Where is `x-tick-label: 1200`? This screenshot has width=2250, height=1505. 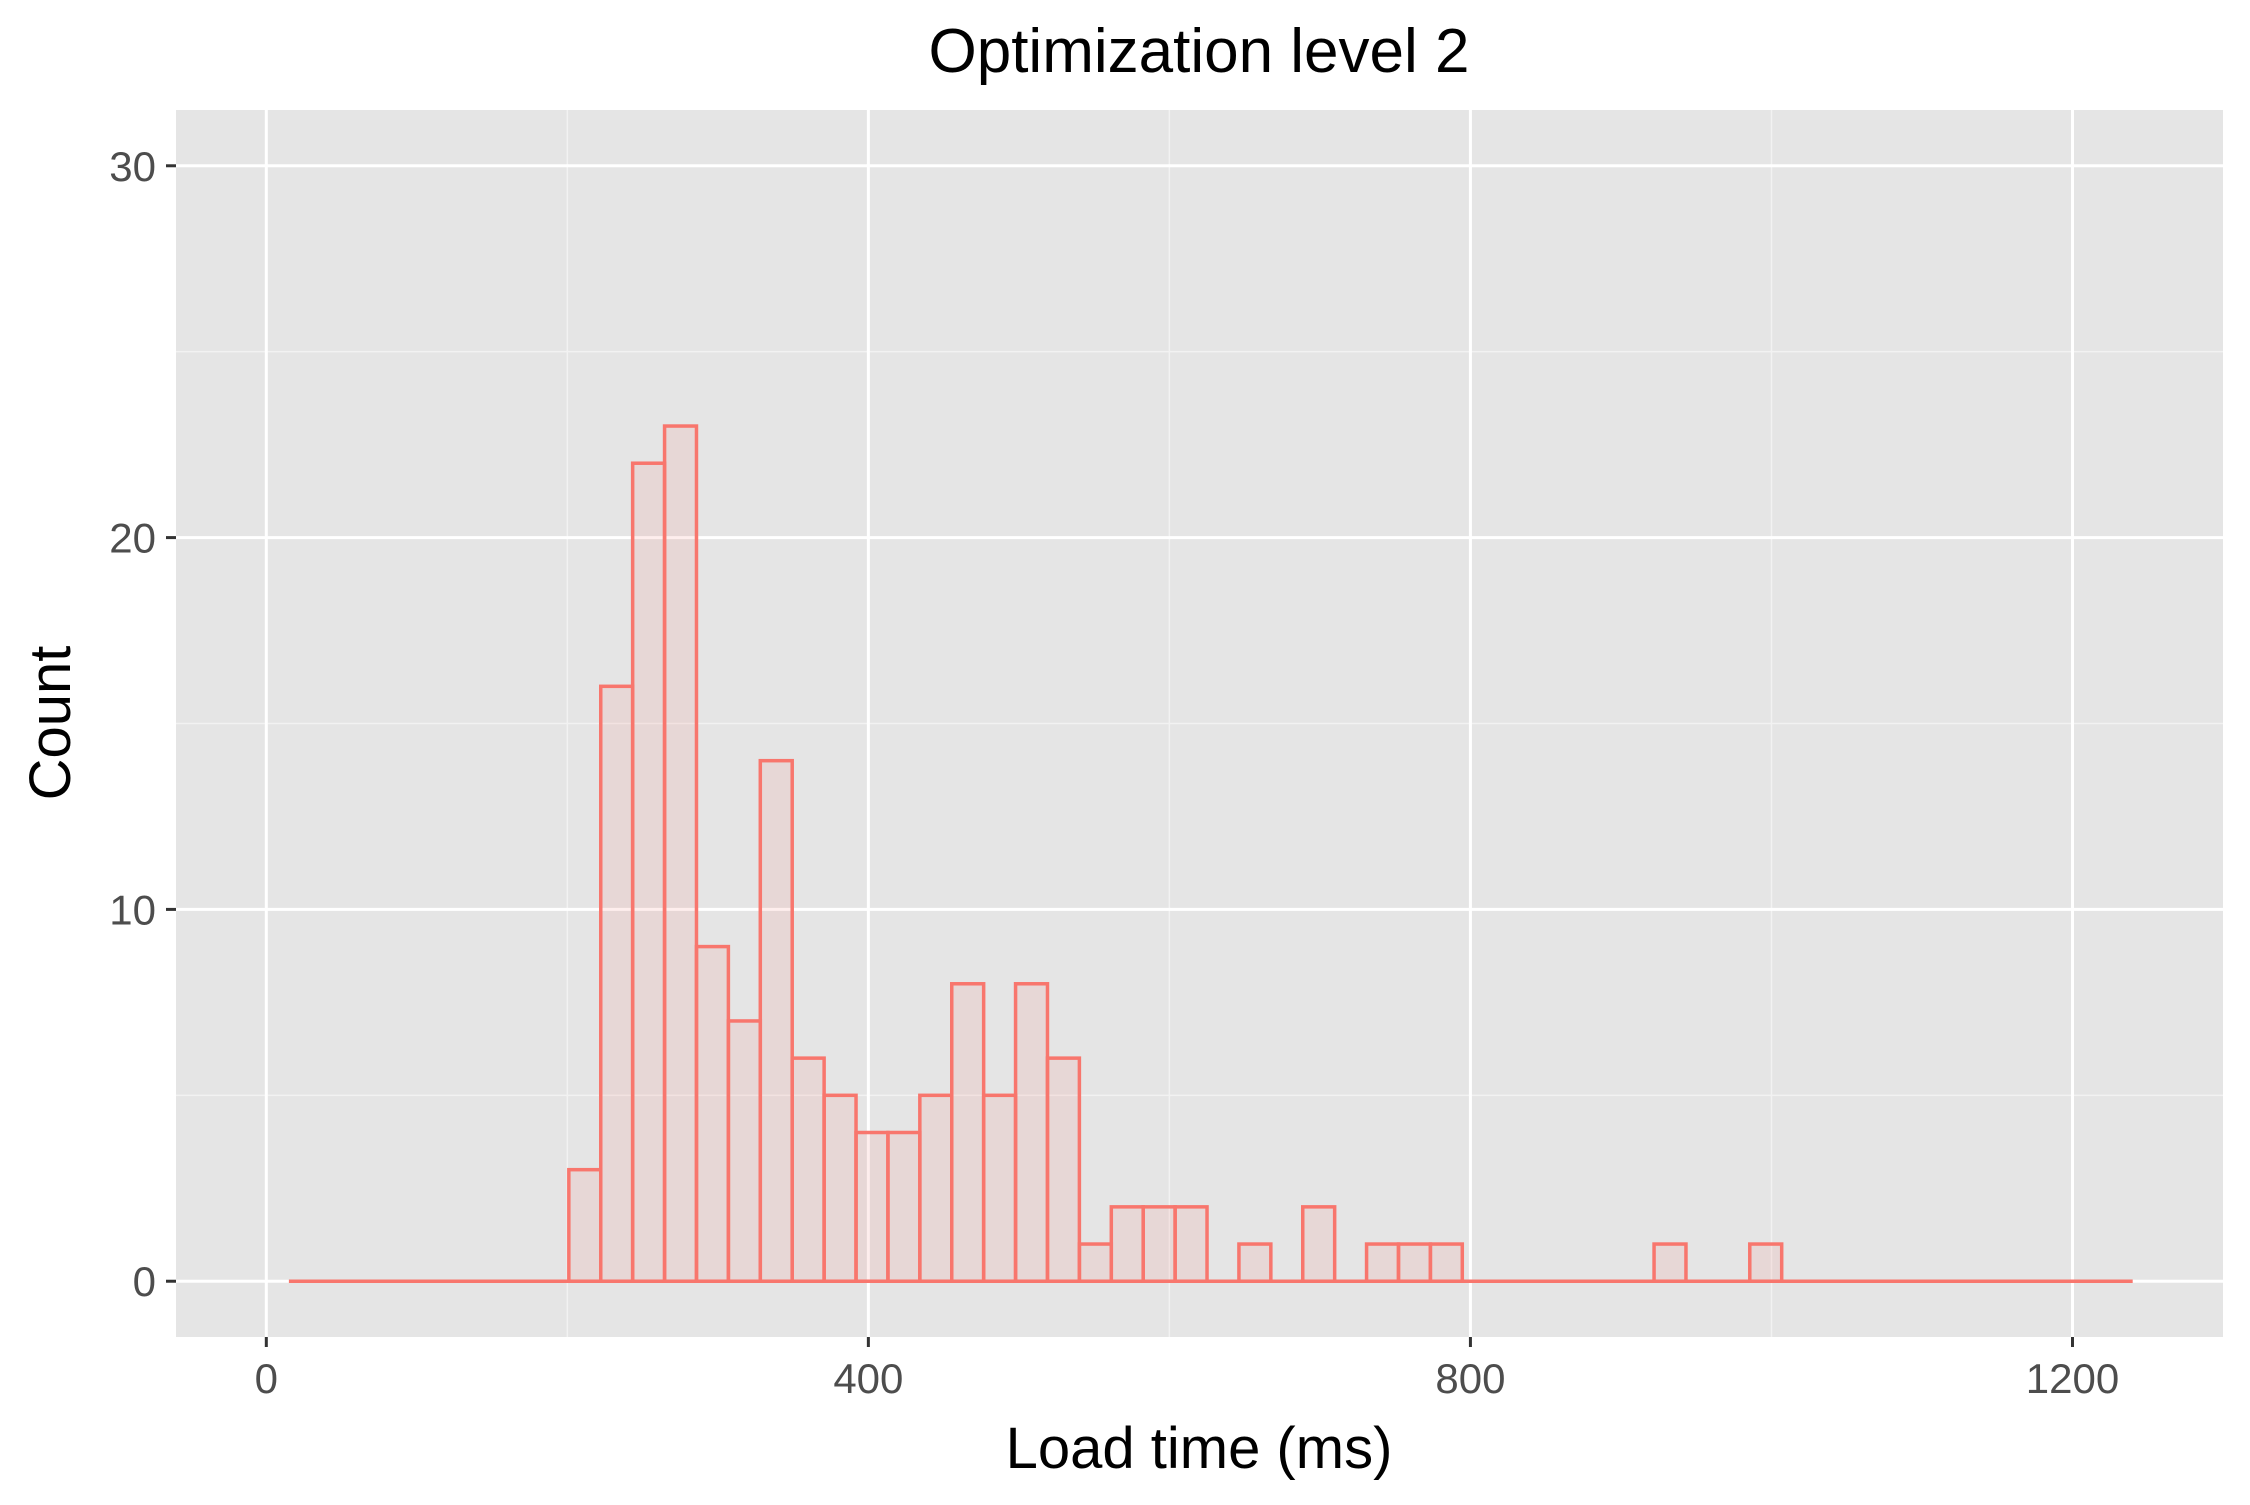
x-tick-label: 1200 is located at coordinates (2072, 1378).